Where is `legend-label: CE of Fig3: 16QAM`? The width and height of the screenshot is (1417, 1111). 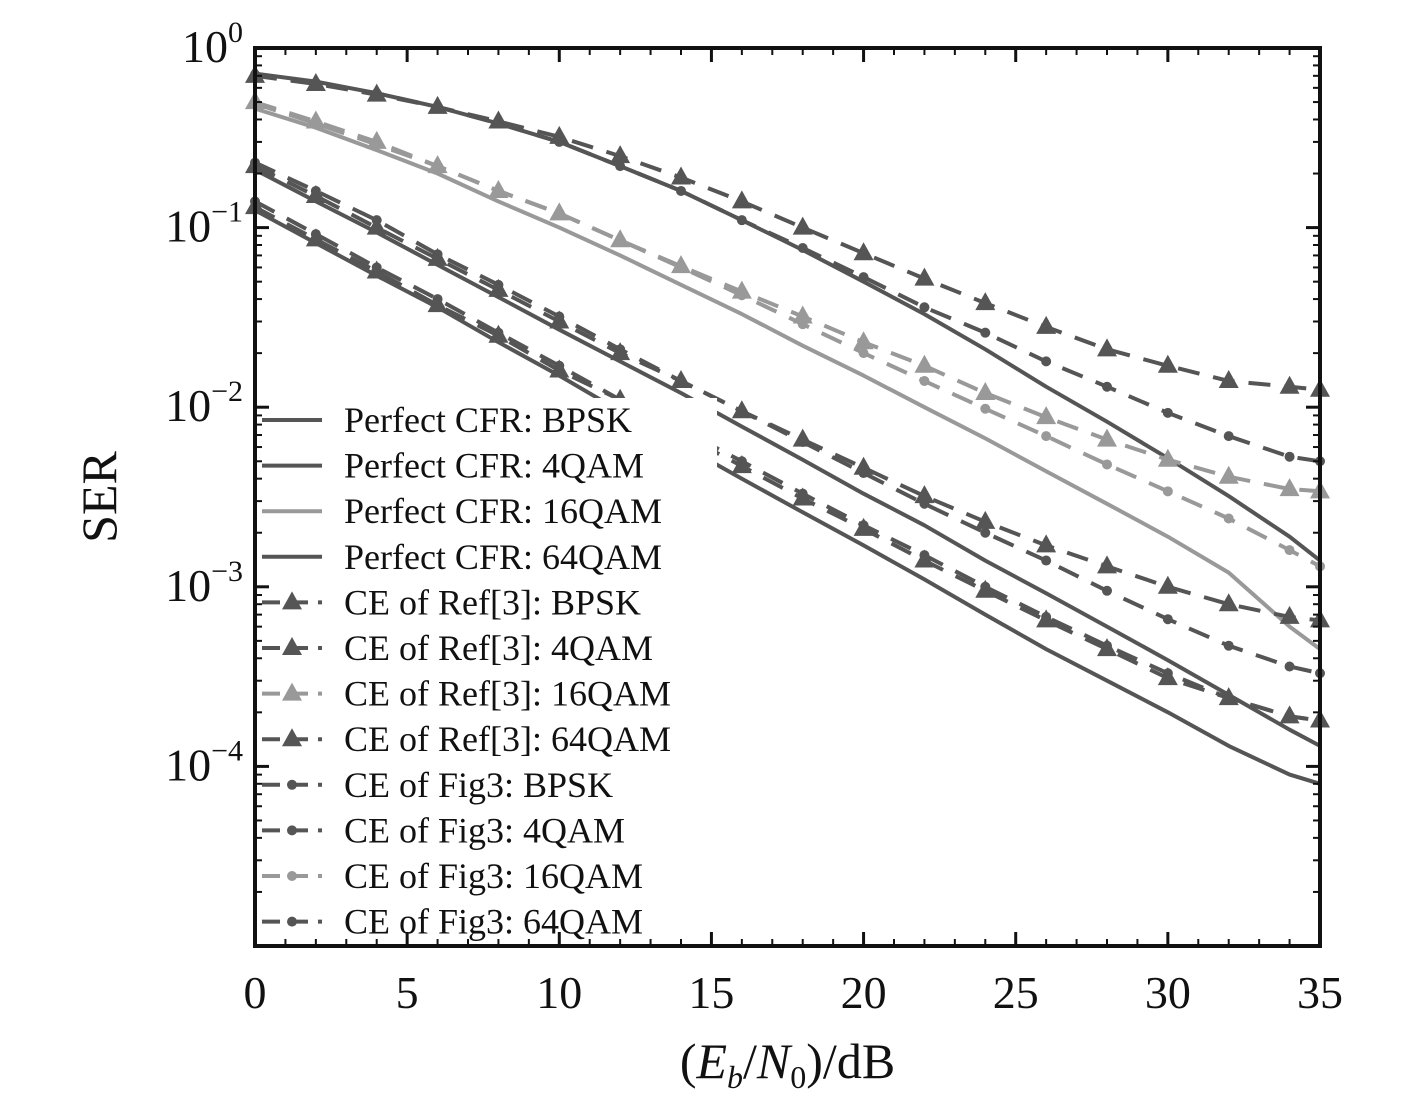
legend-label: CE of Fig3: 16QAM is located at coordinates (493, 876).